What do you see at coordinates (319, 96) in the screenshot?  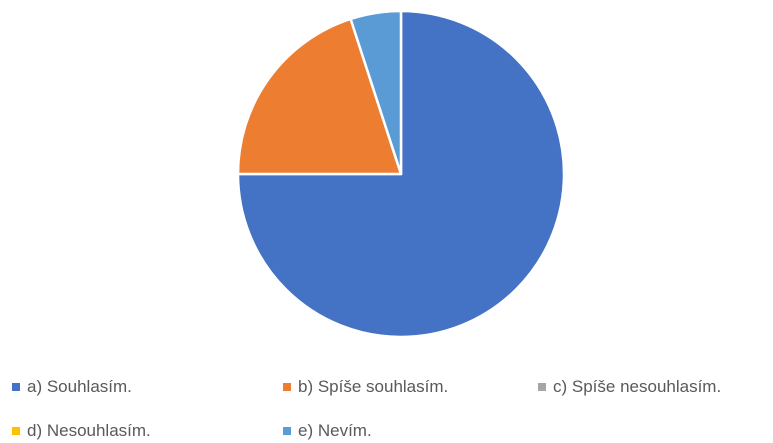 I see `pie-slice-b` at bounding box center [319, 96].